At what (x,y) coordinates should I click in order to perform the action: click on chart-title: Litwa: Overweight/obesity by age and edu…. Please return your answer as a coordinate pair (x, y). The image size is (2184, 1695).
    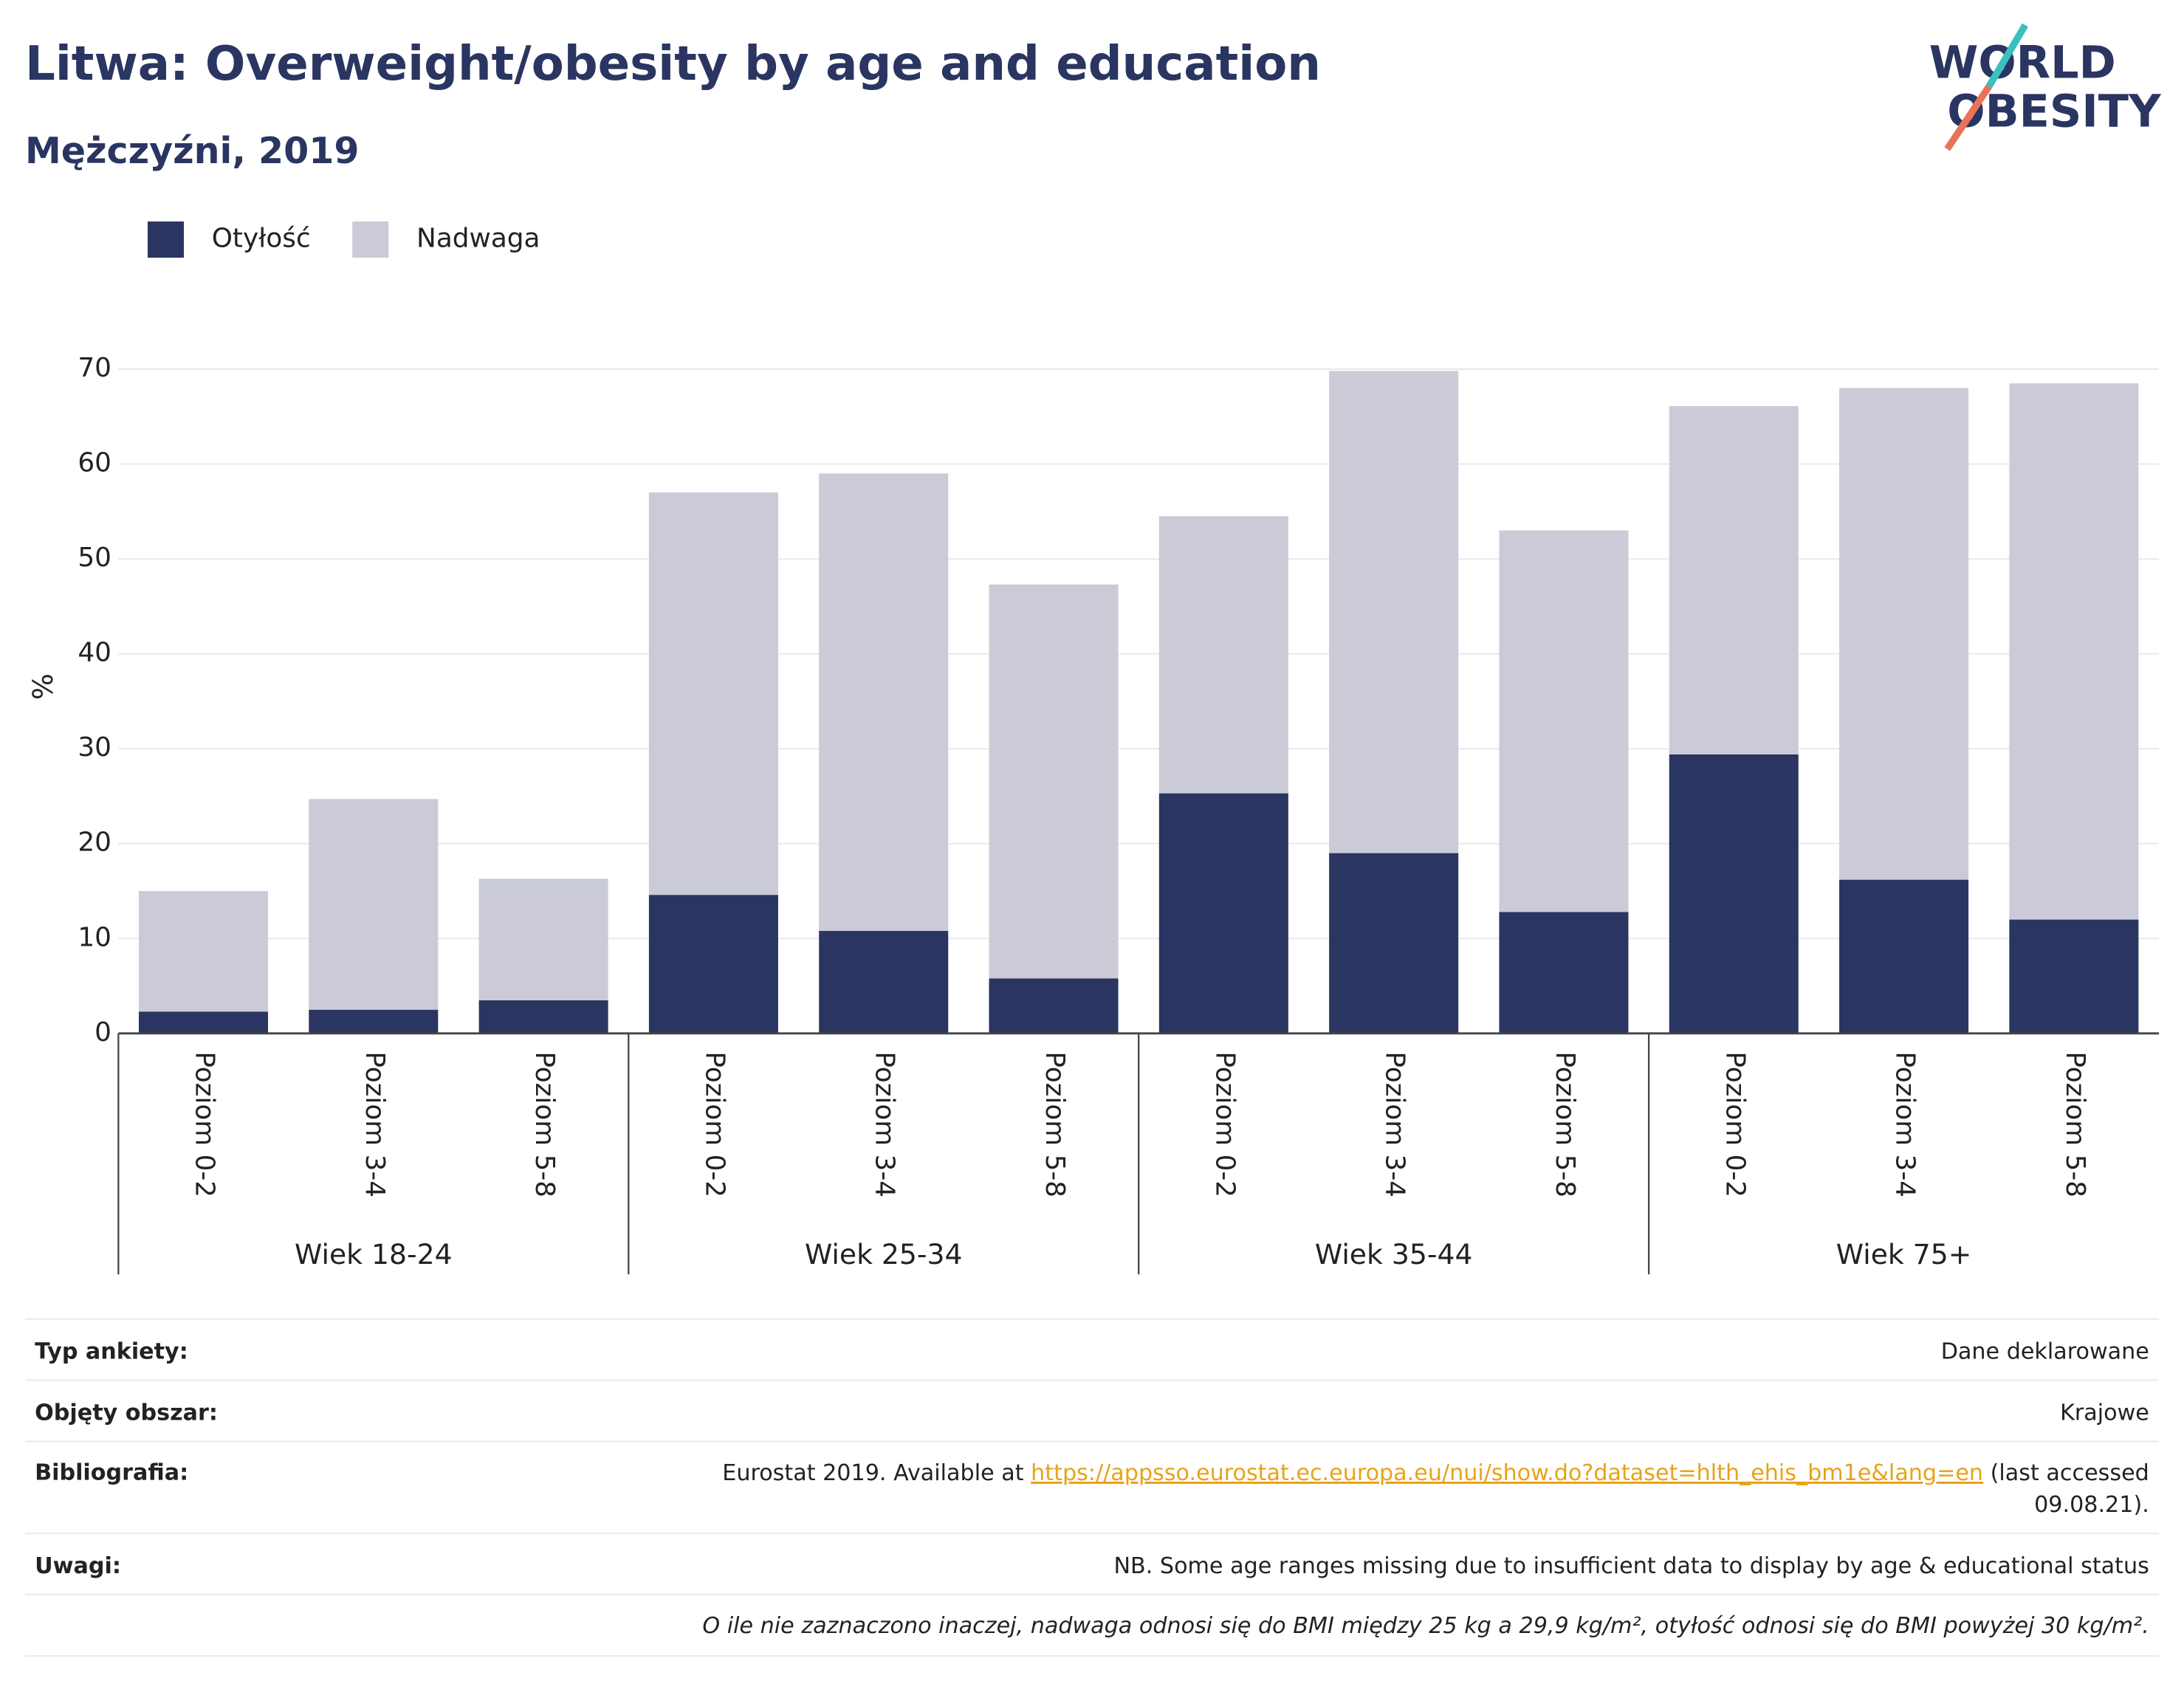
    Looking at the image, I should click on (673, 64).